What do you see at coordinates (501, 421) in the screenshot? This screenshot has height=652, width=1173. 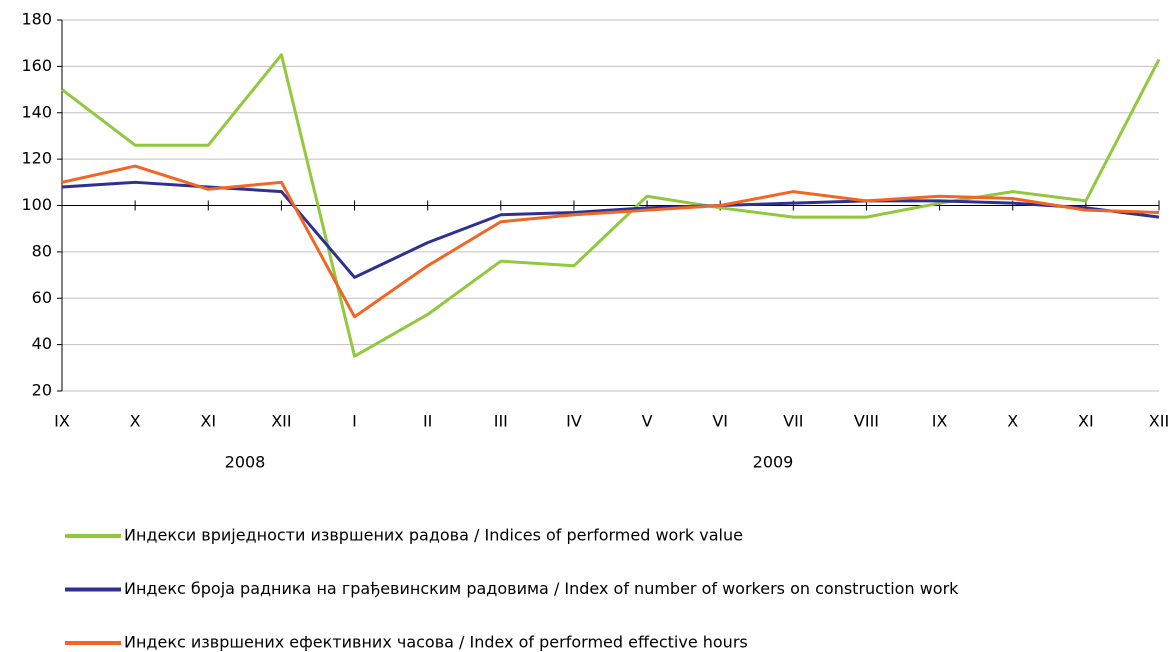 I see `x-tick-label: III` at bounding box center [501, 421].